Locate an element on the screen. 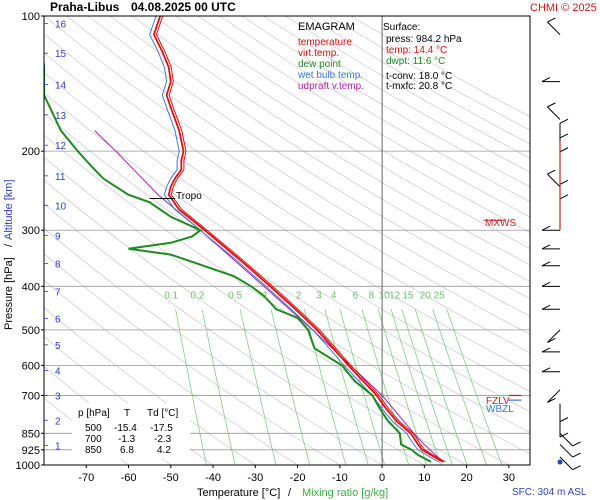 Image resolution: width=600 pixels, height=500 pixels. altitude-tick-label: 3 is located at coordinates (58, 396).